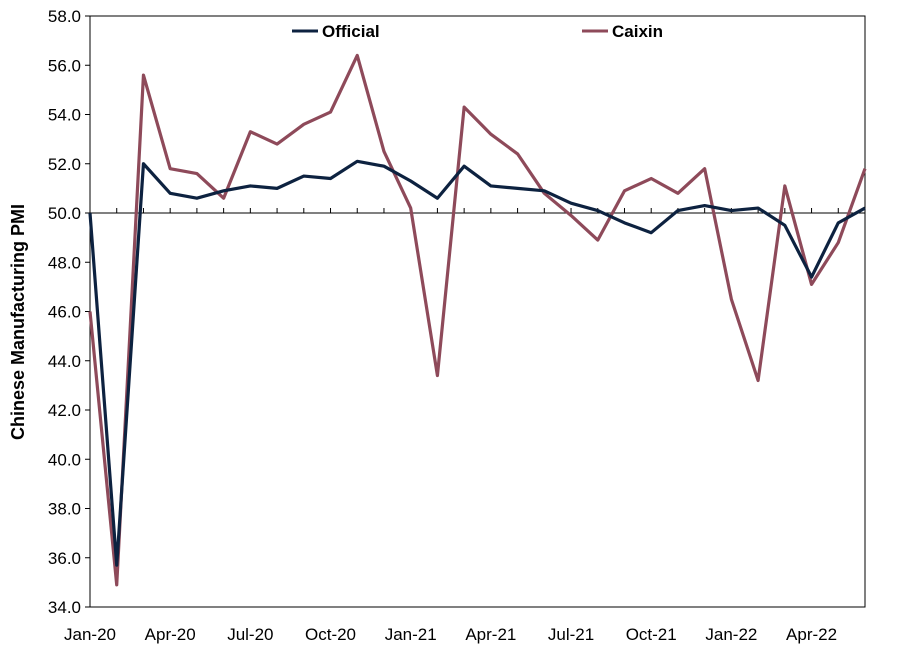  I want to click on x-tick-label: Jul-21, so click(571, 634).